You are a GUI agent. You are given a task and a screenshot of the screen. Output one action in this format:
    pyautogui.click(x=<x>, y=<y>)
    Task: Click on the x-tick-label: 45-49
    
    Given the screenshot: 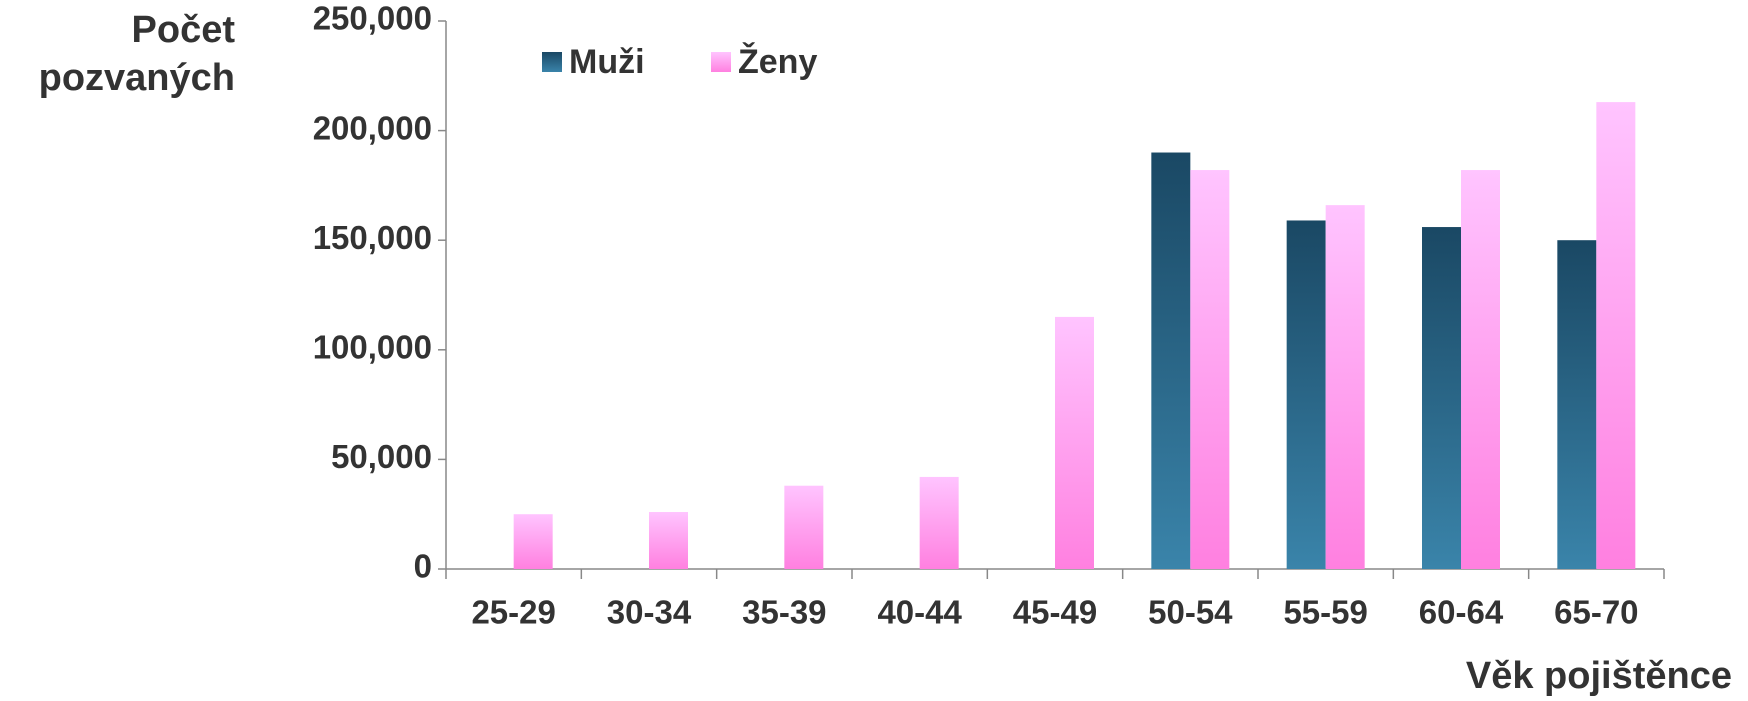 What is the action you would take?
    pyautogui.click(x=1055, y=612)
    